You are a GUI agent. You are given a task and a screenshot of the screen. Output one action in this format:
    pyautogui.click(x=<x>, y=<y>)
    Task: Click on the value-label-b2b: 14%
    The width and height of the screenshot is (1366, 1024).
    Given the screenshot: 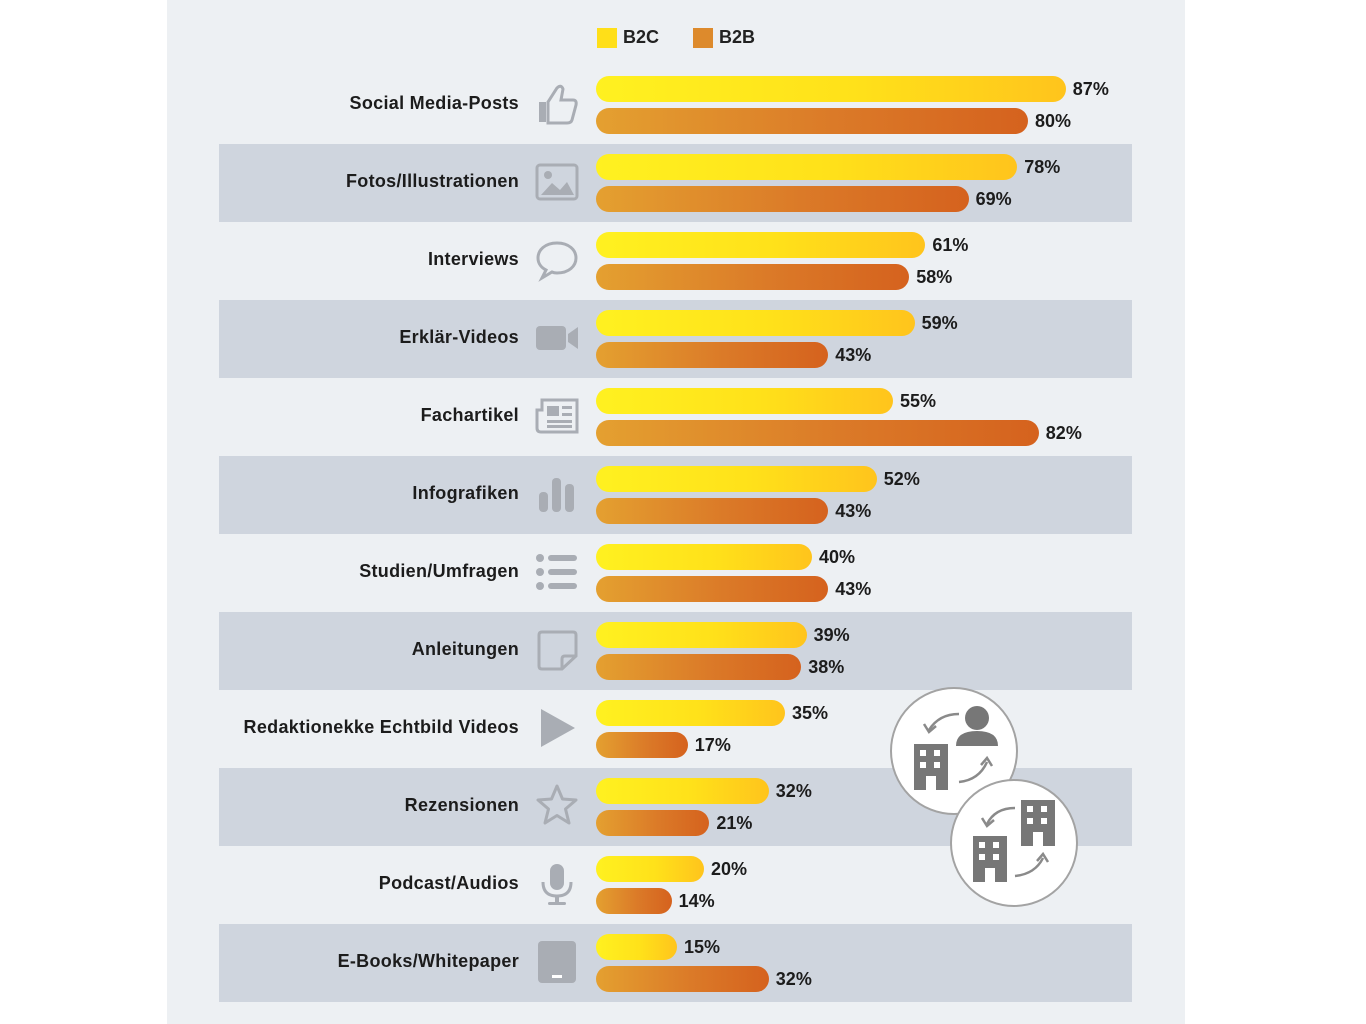 What is the action you would take?
    pyautogui.click(x=696, y=901)
    